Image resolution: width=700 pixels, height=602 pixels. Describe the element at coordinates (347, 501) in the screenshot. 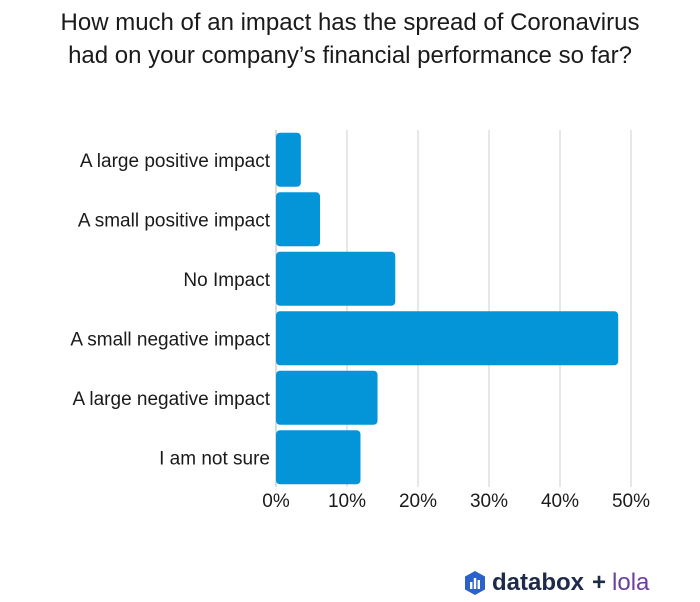

I see `x-tick-label: 10%` at that location.